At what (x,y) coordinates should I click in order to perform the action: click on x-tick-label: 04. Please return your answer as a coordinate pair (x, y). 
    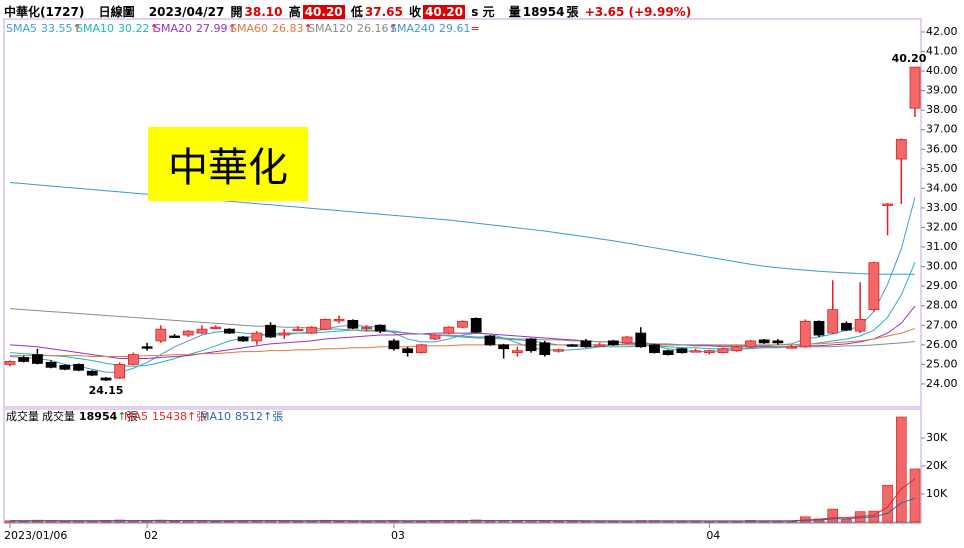
    Looking at the image, I should click on (713, 535).